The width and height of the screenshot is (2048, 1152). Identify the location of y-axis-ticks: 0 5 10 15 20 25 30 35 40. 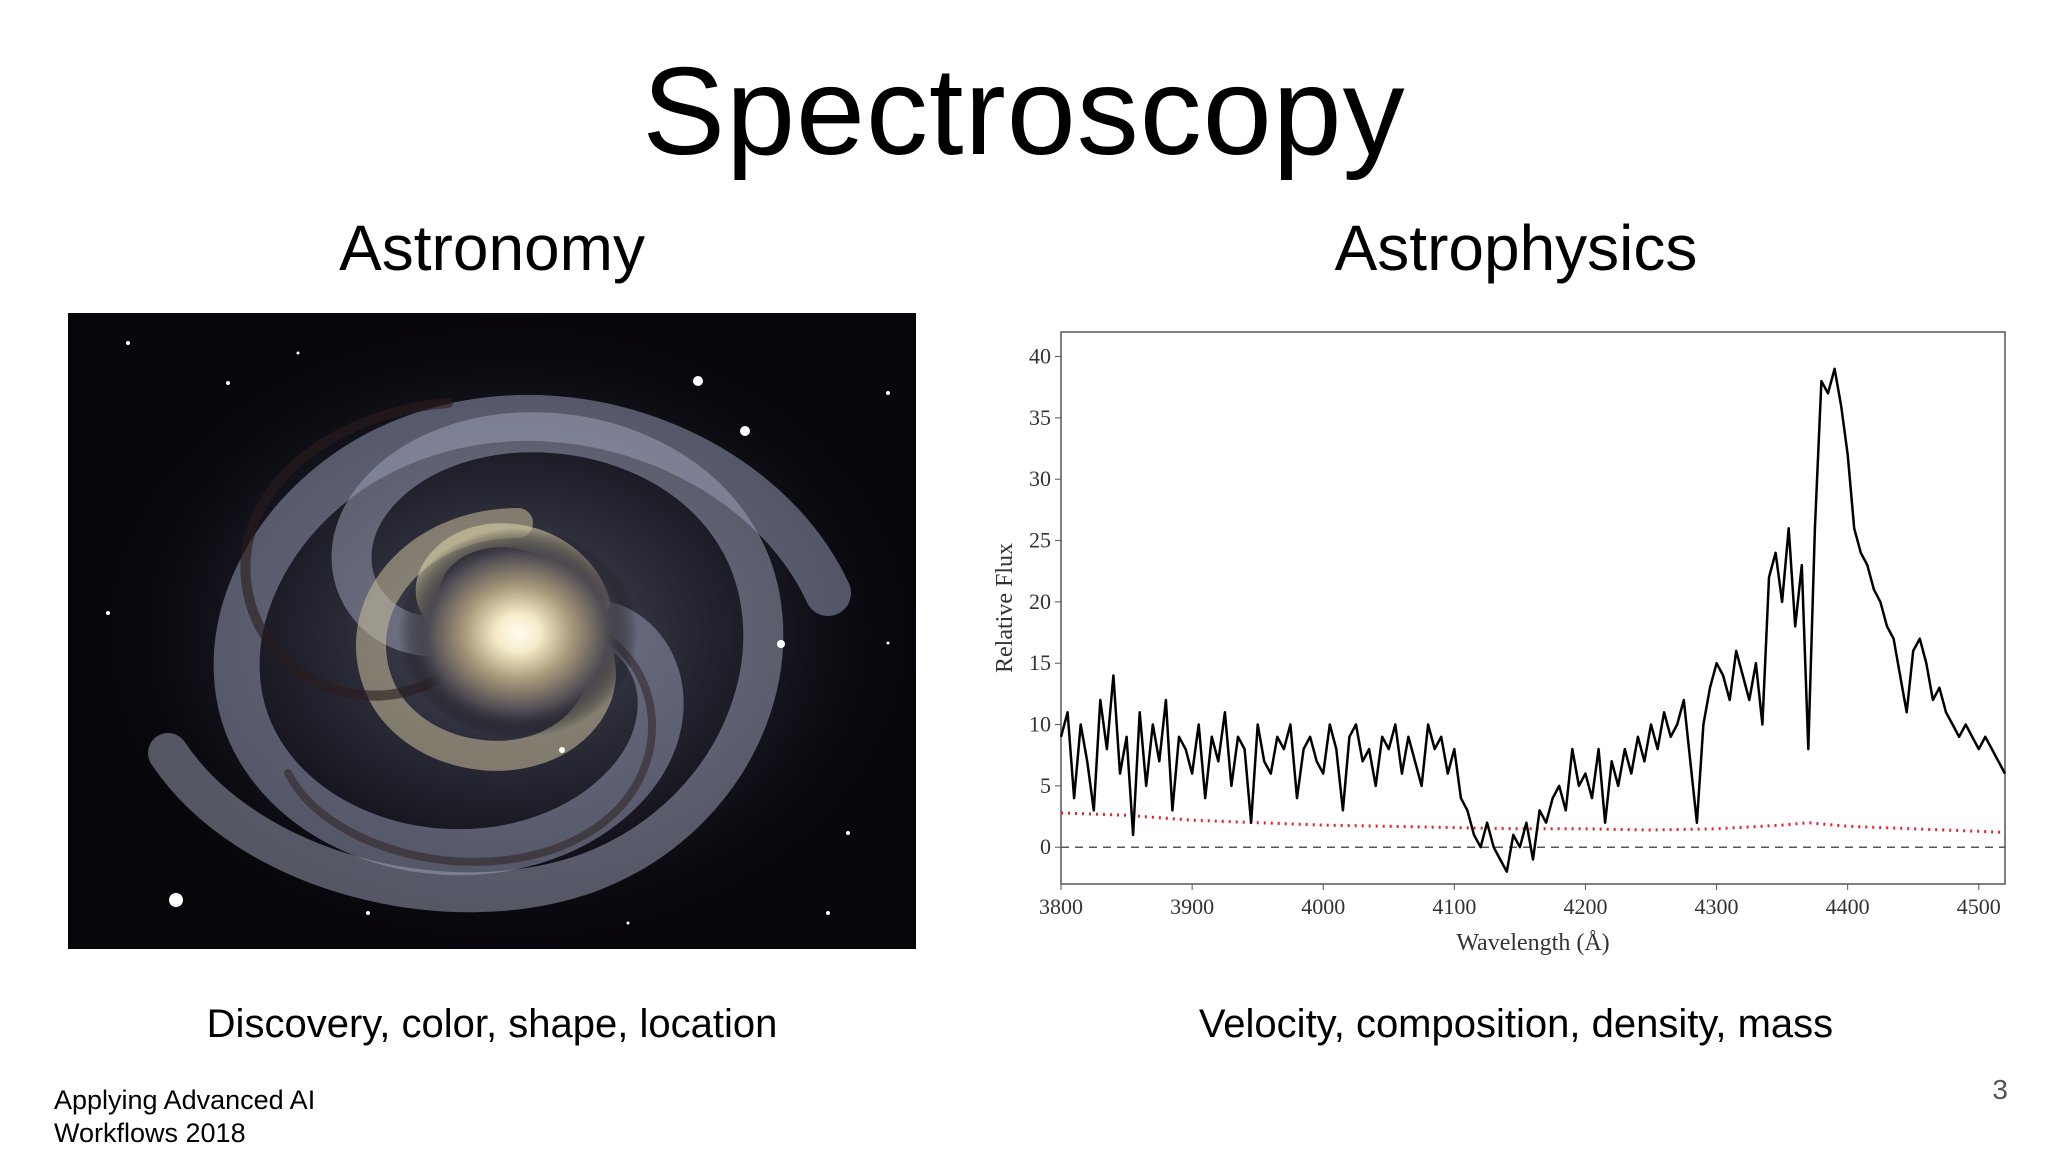
(1045, 601).